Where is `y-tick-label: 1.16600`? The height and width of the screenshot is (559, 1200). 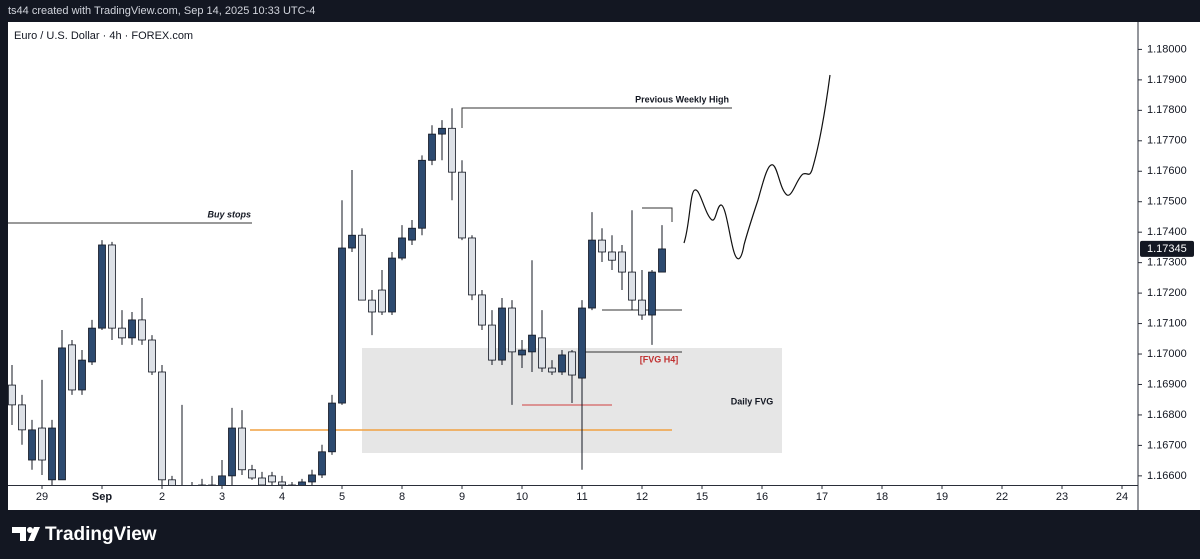
y-tick-label: 1.16600 is located at coordinates (1167, 476).